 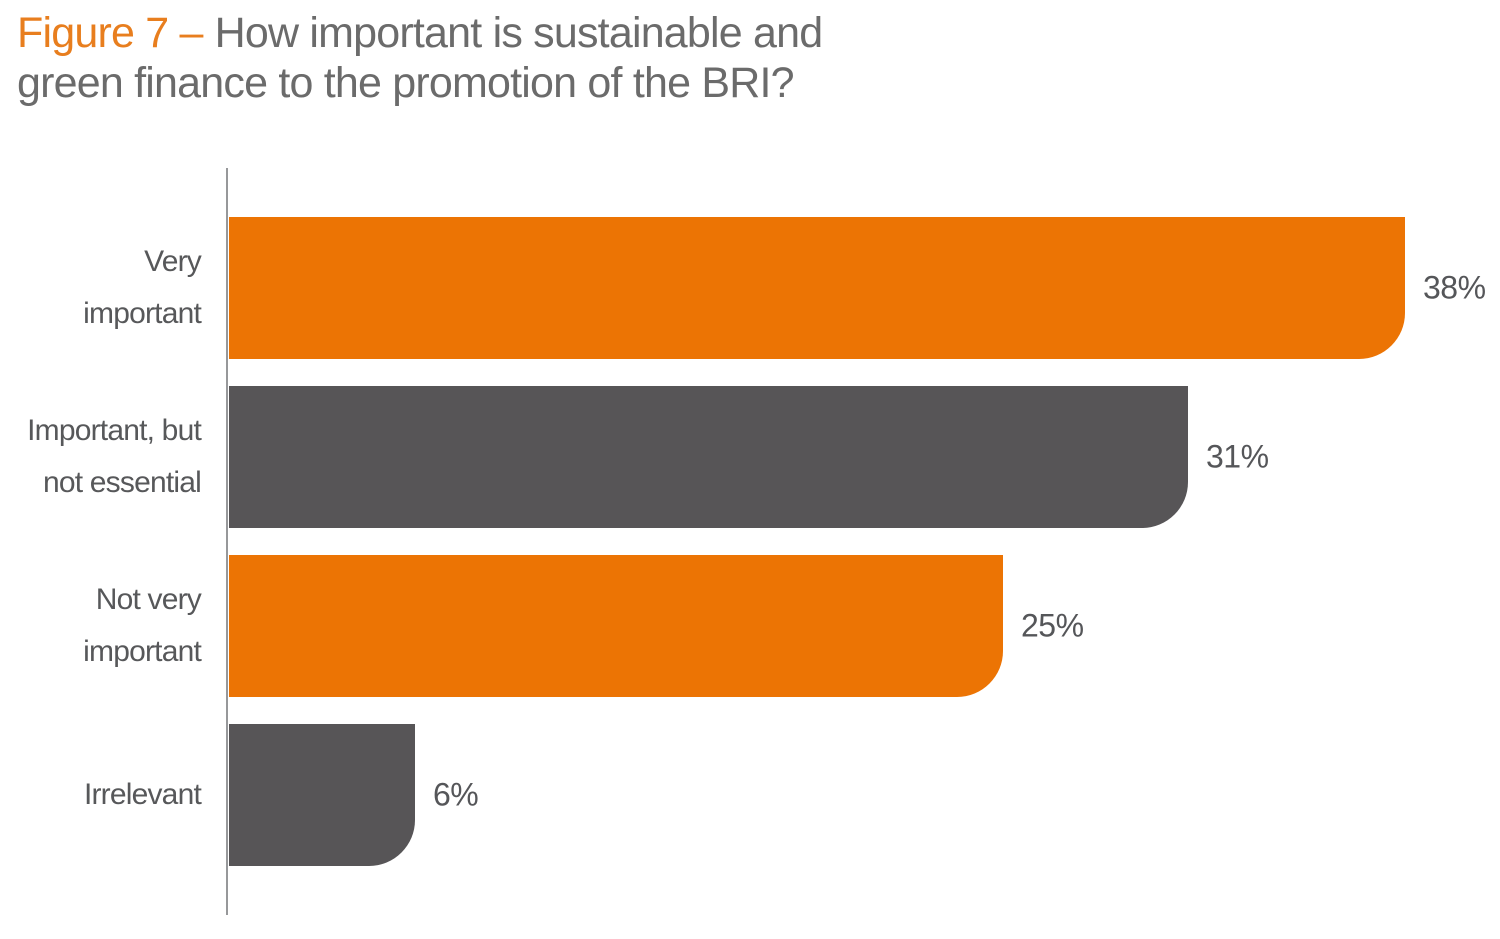 What do you see at coordinates (148, 599) in the screenshot?
I see `category-label-line: Not very` at bounding box center [148, 599].